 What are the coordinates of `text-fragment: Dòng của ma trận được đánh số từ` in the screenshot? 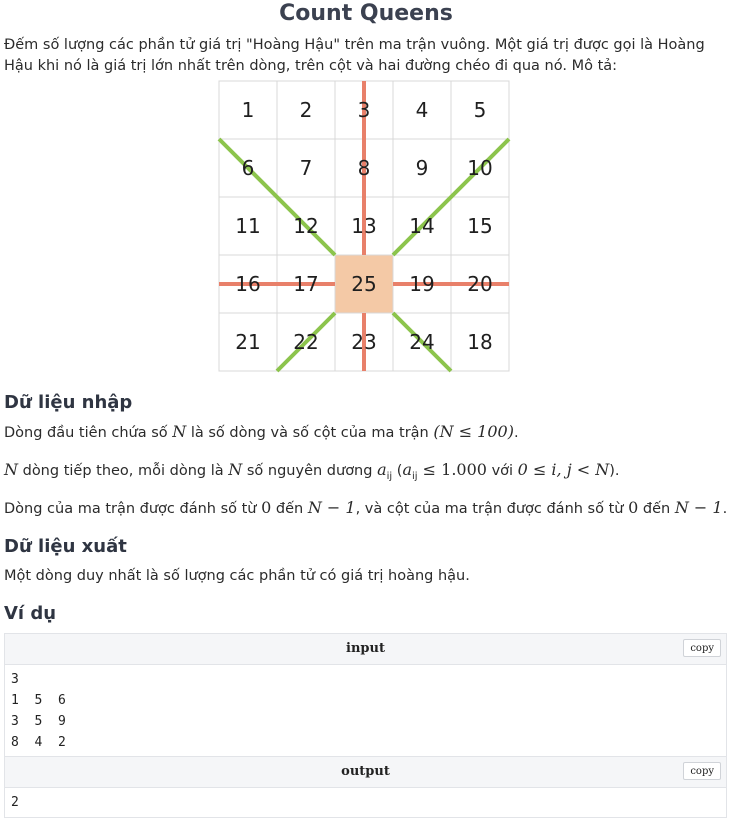 It's located at (133, 509).